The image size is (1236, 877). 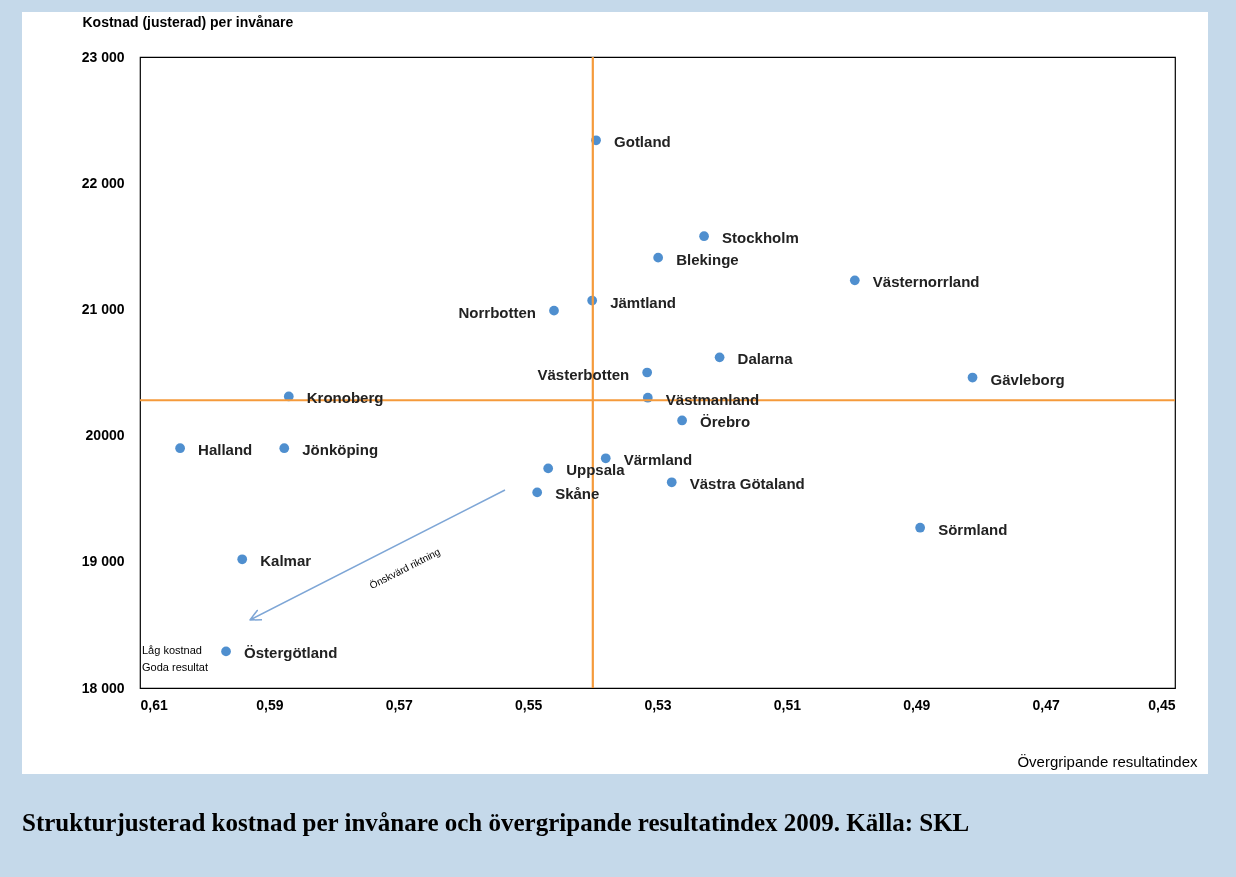 What do you see at coordinates (926, 282) in the screenshot?
I see `annotation: Västernorrland` at bounding box center [926, 282].